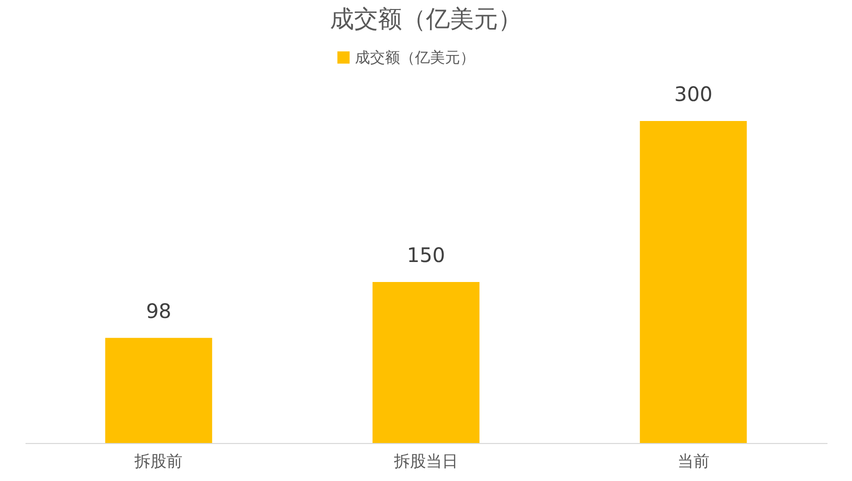 The height and width of the screenshot is (481, 852). I want to click on x-tick-label: 拆股前, so click(158, 461).